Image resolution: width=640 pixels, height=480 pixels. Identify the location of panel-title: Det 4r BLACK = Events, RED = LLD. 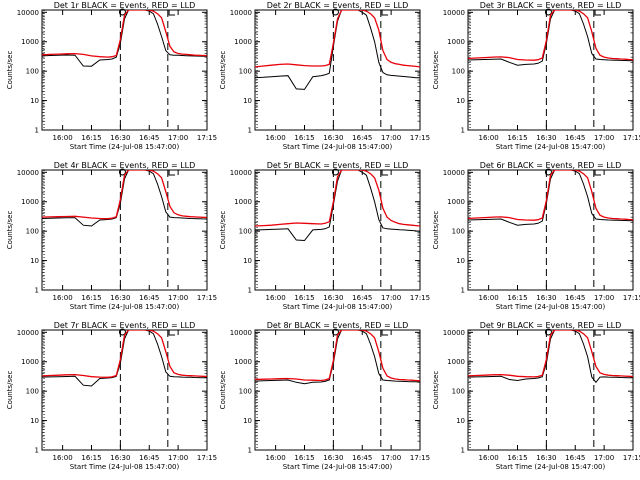
(125, 165).